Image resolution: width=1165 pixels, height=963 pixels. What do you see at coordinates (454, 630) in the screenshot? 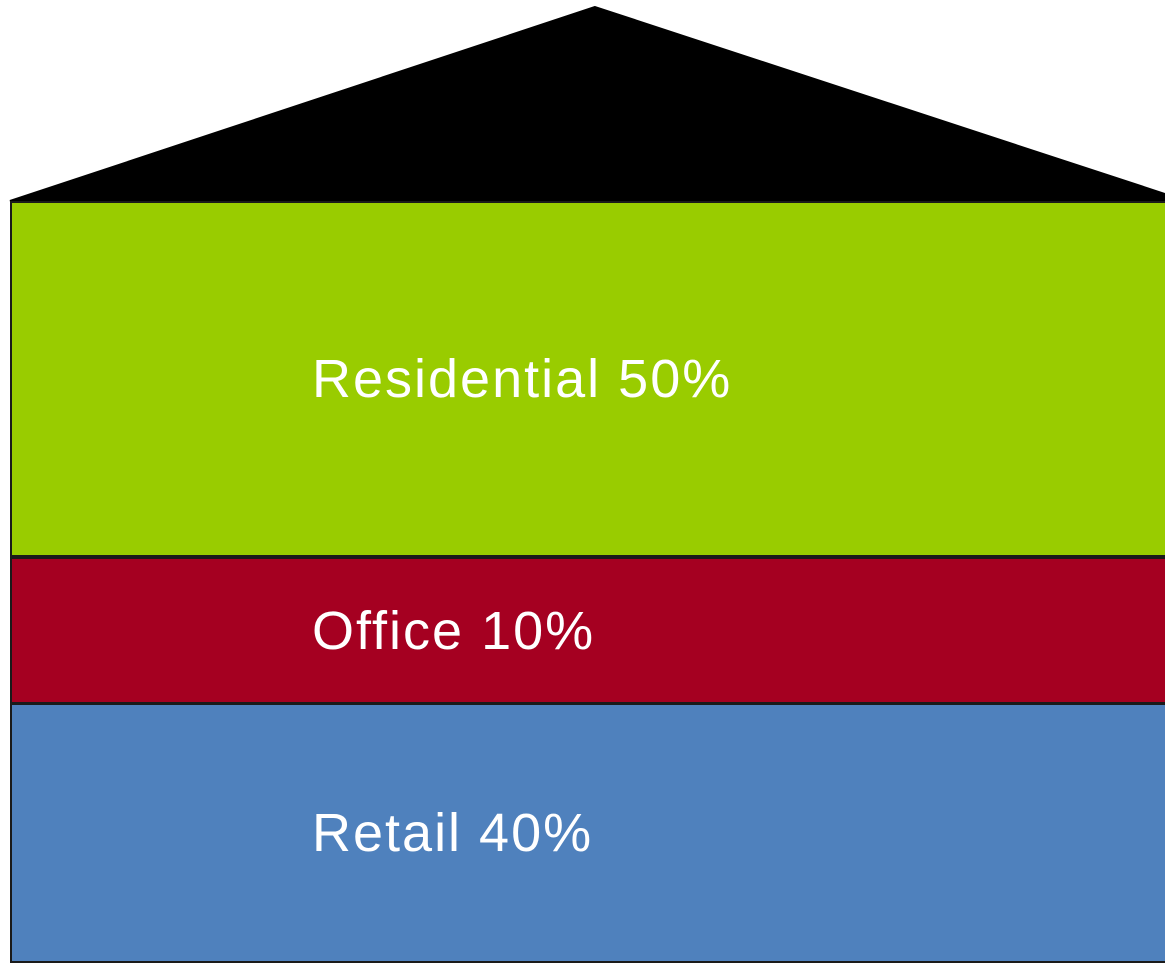
I see `section-office-label: Office 10%` at bounding box center [454, 630].